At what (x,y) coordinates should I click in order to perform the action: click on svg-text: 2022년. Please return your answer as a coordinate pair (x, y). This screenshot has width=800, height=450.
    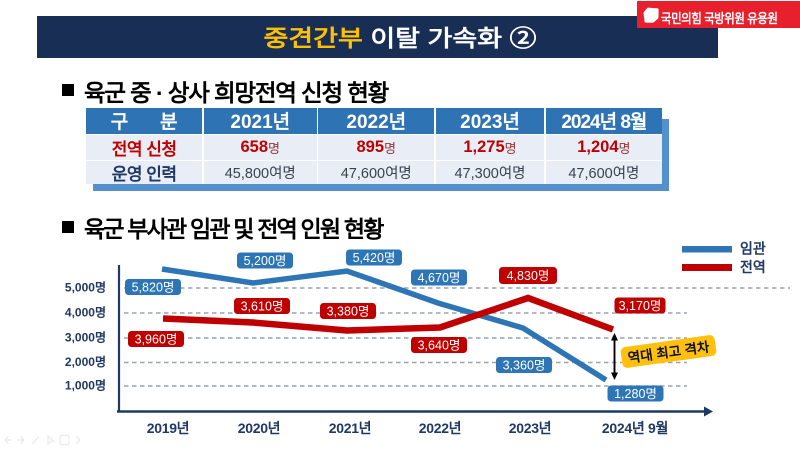
    Looking at the image, I should click on (440, 428).